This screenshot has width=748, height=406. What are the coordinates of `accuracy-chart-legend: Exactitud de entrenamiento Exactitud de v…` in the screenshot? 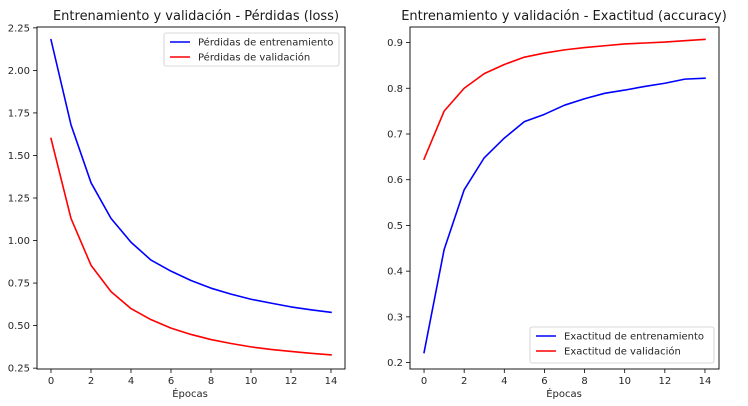 It's located at (622, 345).